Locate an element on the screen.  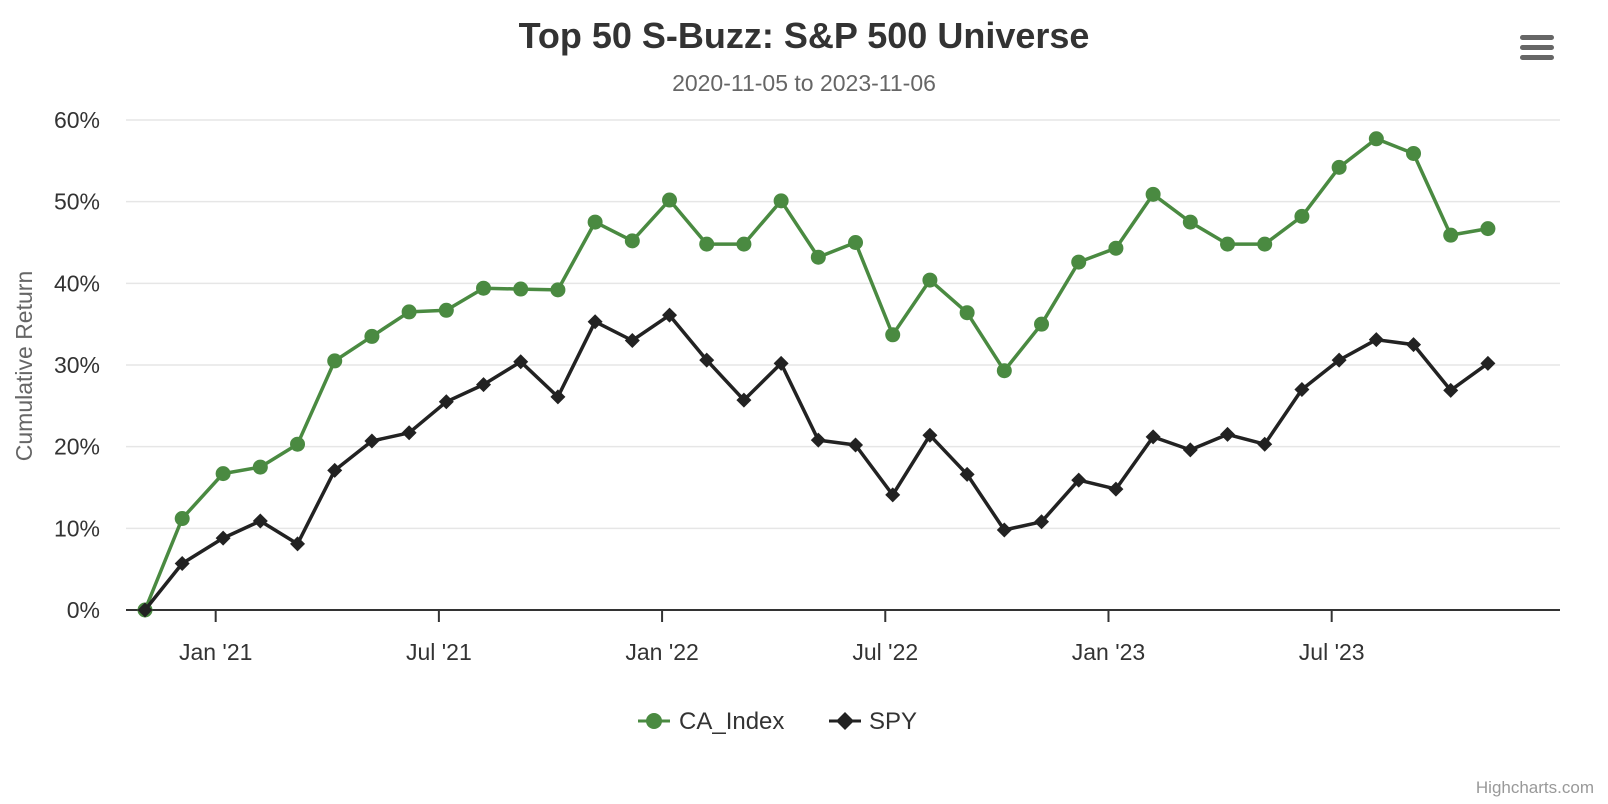
x-tick-label: Jan '22 is located at coordinates (661, 652).